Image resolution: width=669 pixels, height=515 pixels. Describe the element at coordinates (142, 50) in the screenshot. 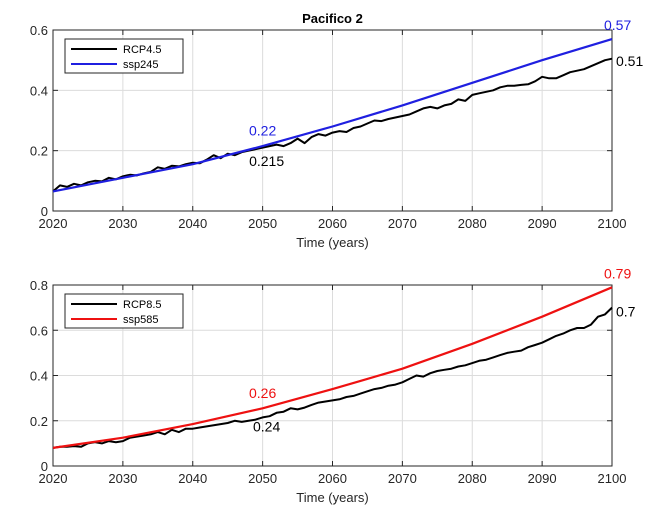

I see `legend-label: RCP4.5` at that location.